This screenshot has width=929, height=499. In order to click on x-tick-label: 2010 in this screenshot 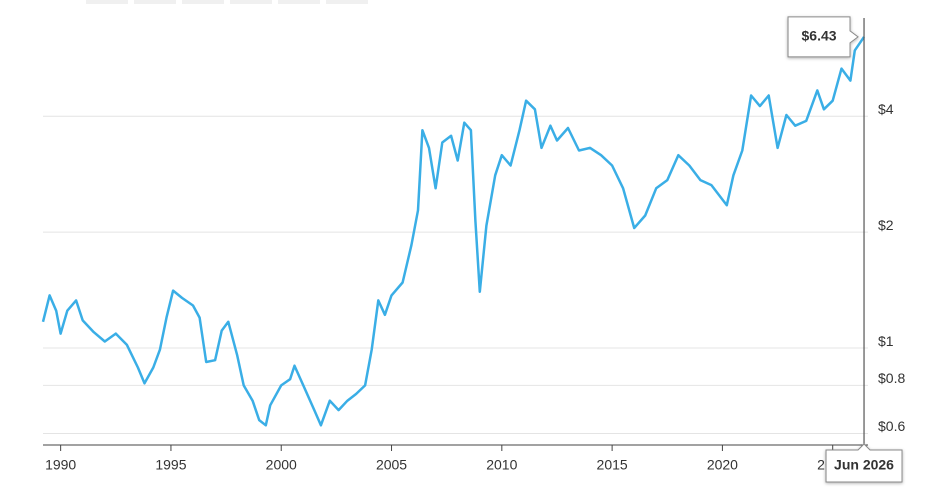, I will do `click(501, 465)`.